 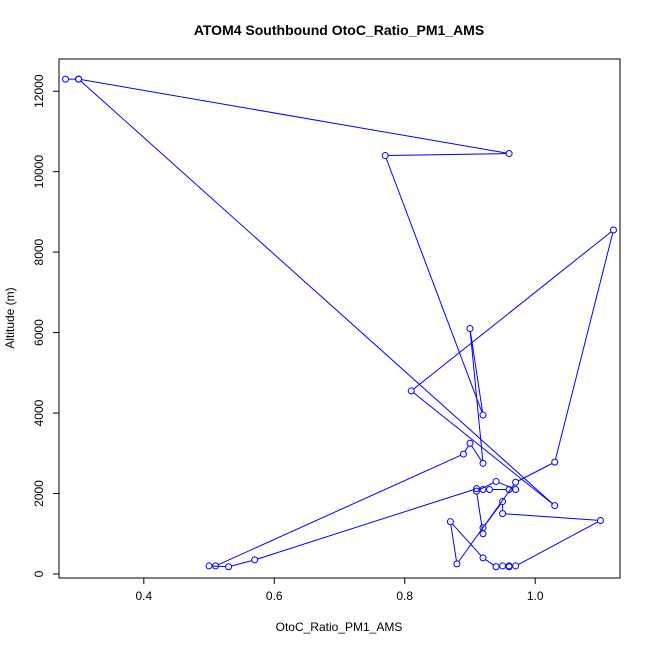 I want to click on x-tick-label: 1.0, so click(x=535, y=596).